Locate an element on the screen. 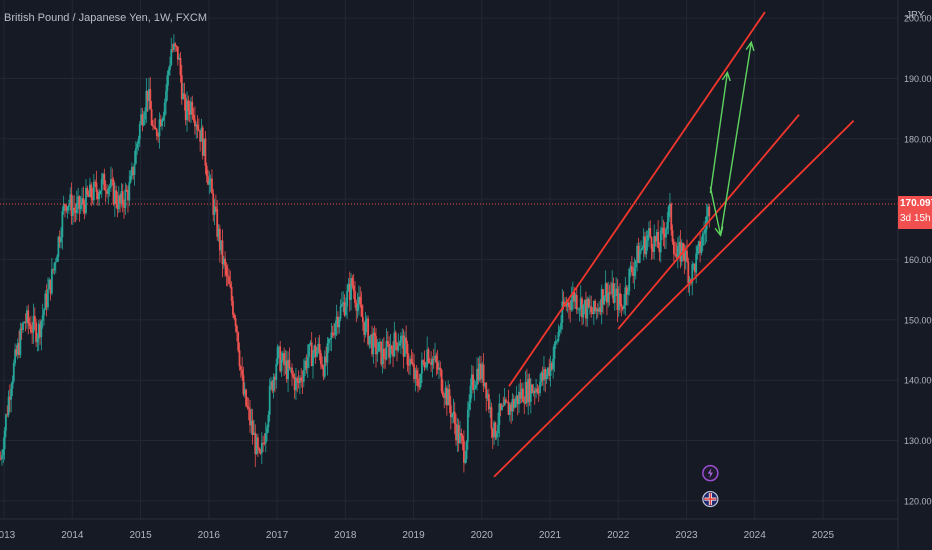 The image size is (932, 550). y-tick-label: 190.000 is located at coordinates (918, 79).